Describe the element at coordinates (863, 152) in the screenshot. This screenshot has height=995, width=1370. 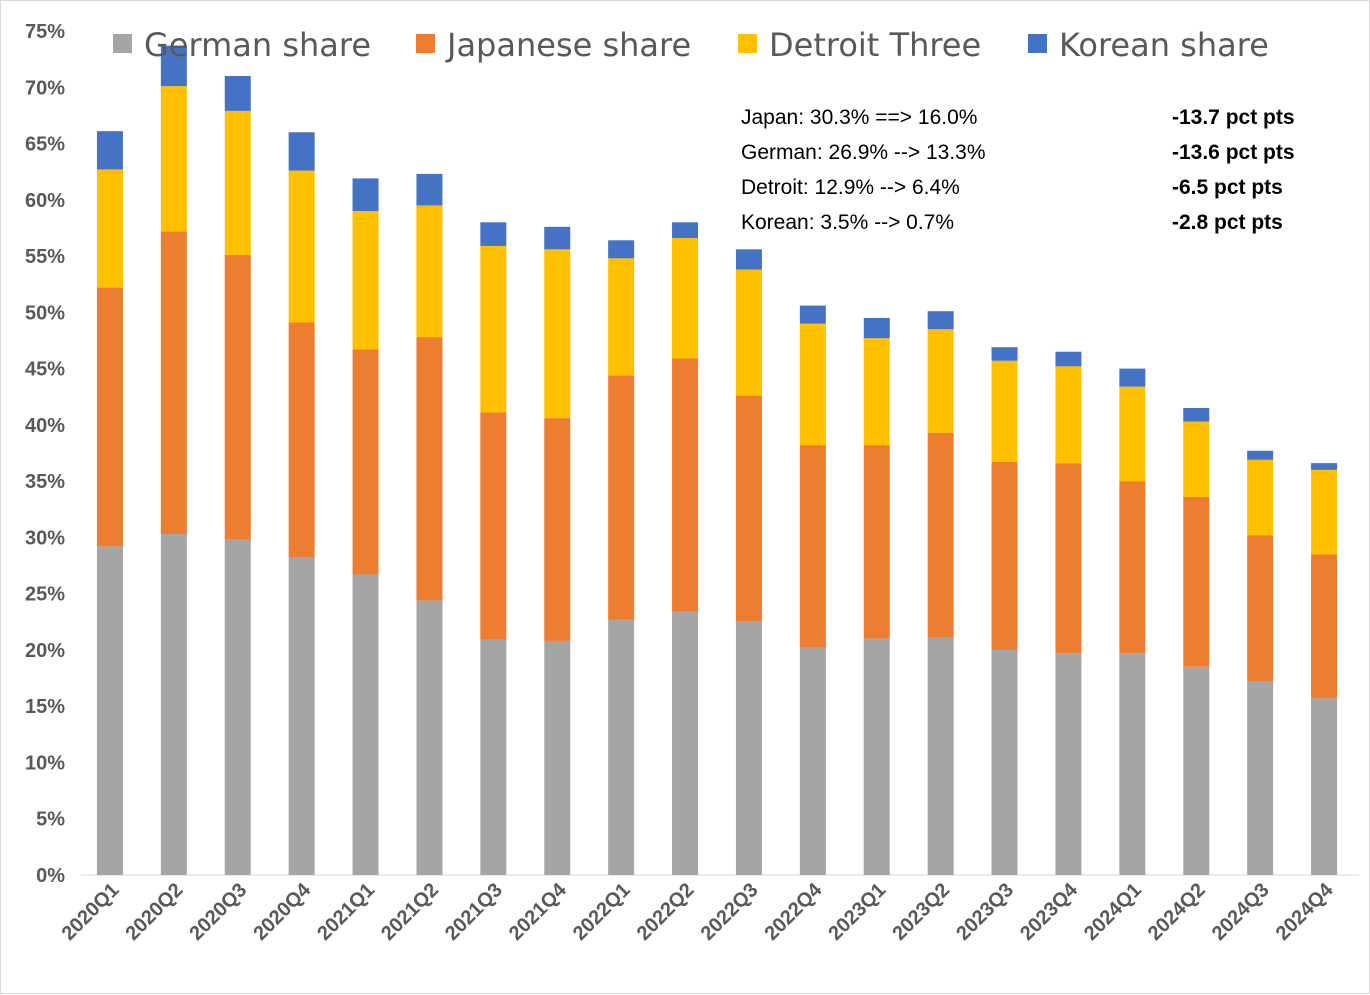
I see `annotation-text: German: 26.9% --> 13.3%` at that location.